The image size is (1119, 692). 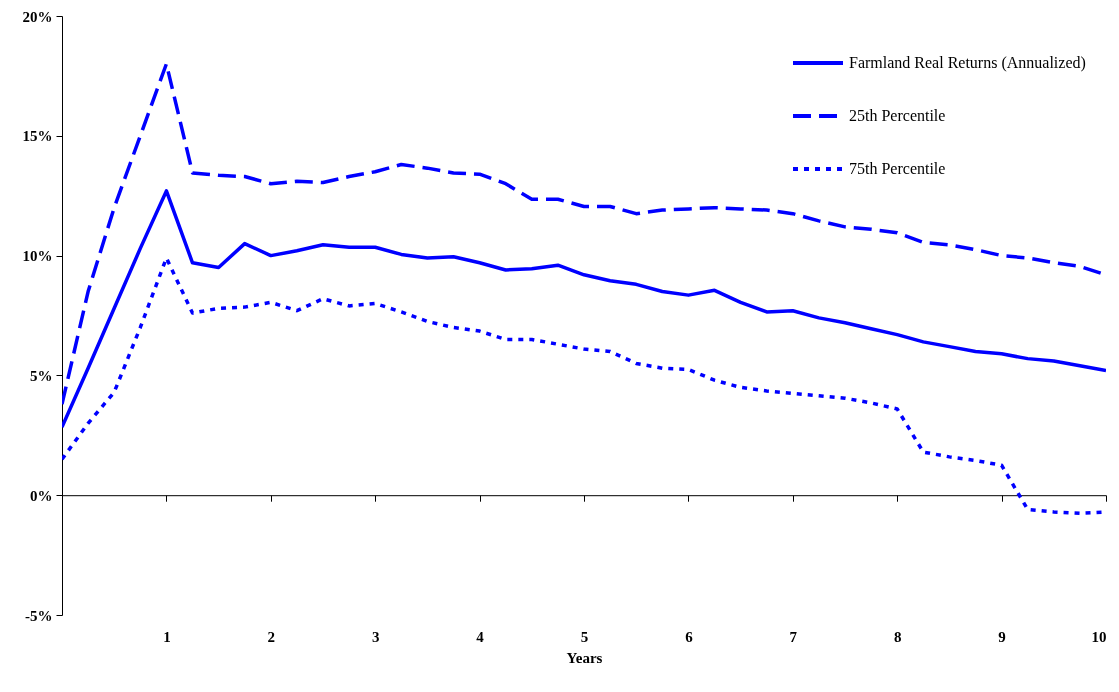 What do you see at coordinates (897, 636) in the screenshot?
I see `x-tick-label: 8` at bounding box center [897, 636].